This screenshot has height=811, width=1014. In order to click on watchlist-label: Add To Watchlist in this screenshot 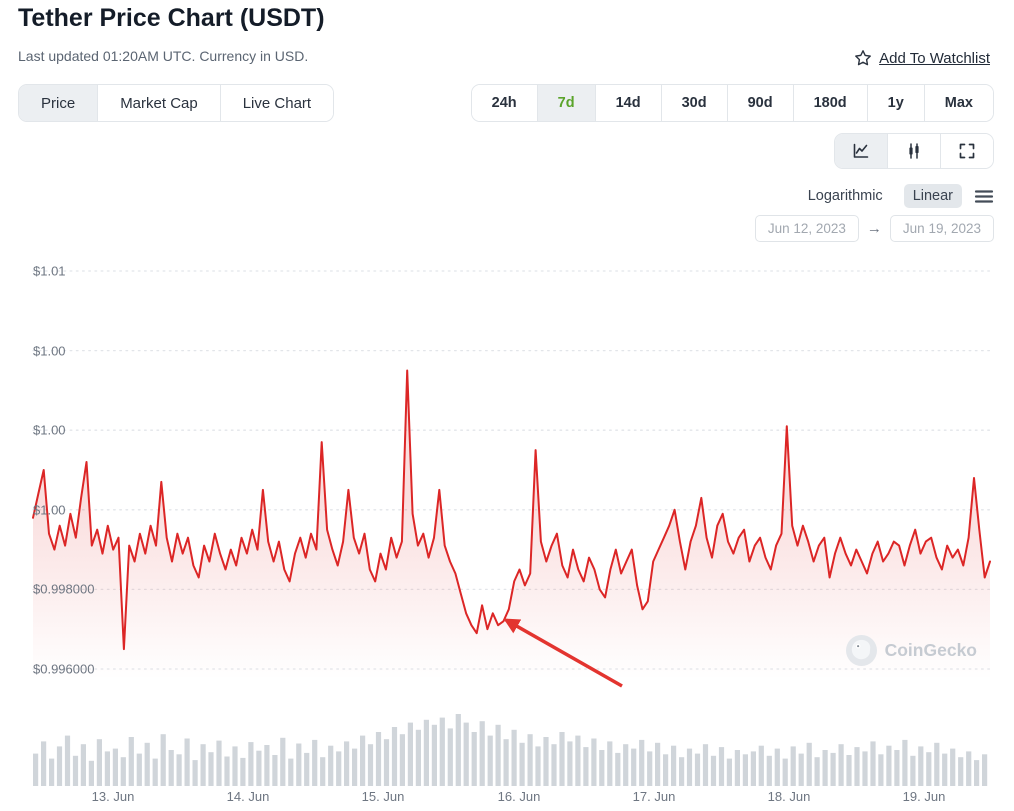, I will do `click(934, 58)`.